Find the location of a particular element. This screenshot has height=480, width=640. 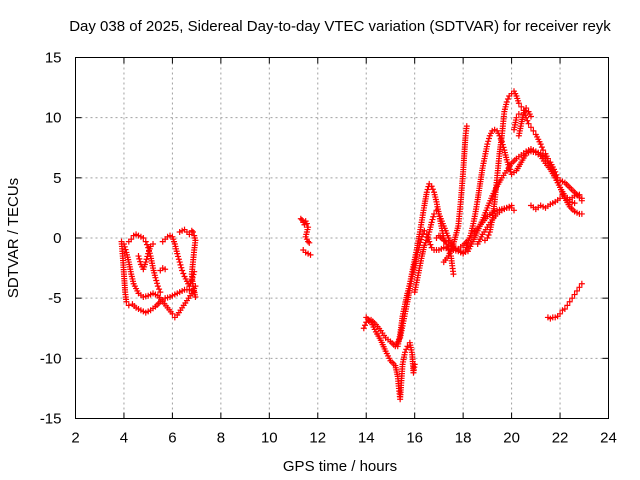

x-tick-label: 14 is located at coordinates (366, 438).